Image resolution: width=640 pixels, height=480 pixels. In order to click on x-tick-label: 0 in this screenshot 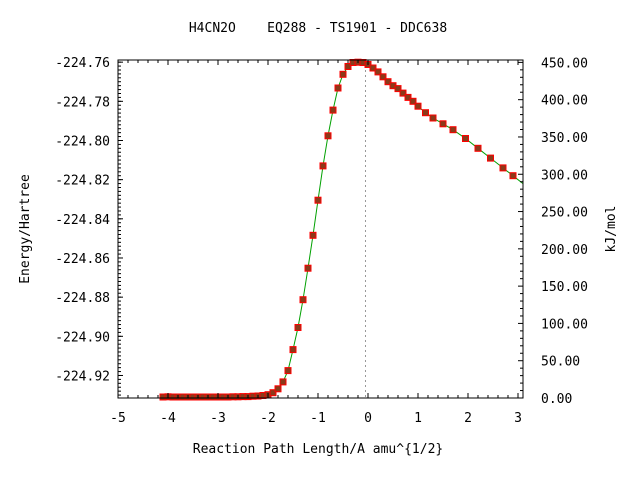, I will do `click(368, 418)`.